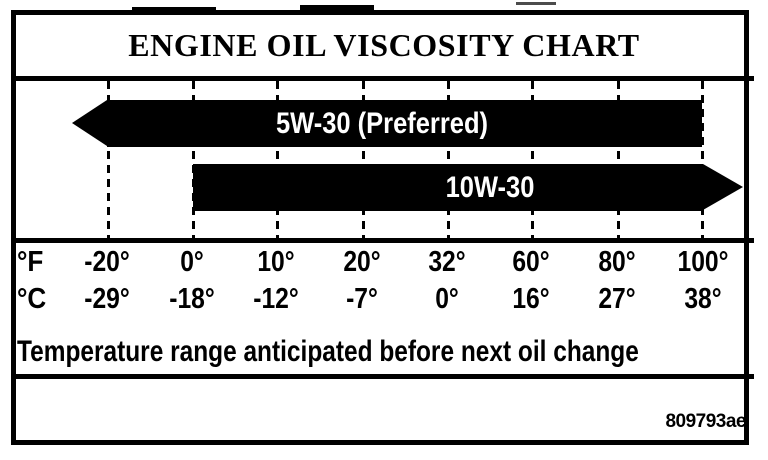  Describe the element at coordinates (723, 187) in the screenshot. I see `arrowhead-right-icon` at that location.